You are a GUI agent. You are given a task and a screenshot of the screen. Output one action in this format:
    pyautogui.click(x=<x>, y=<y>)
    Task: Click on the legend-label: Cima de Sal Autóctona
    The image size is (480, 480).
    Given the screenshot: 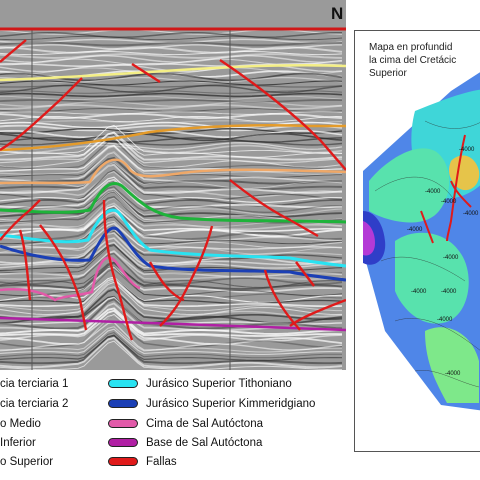 What is the action you would take?
    pyautogui.click(x=204, y=424)
    